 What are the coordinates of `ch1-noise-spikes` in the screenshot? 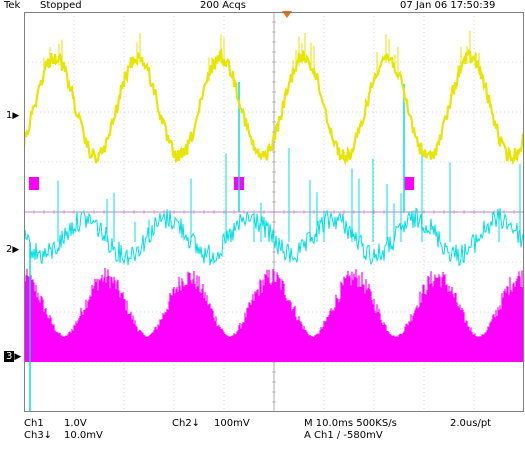 It's located at (261, 56).